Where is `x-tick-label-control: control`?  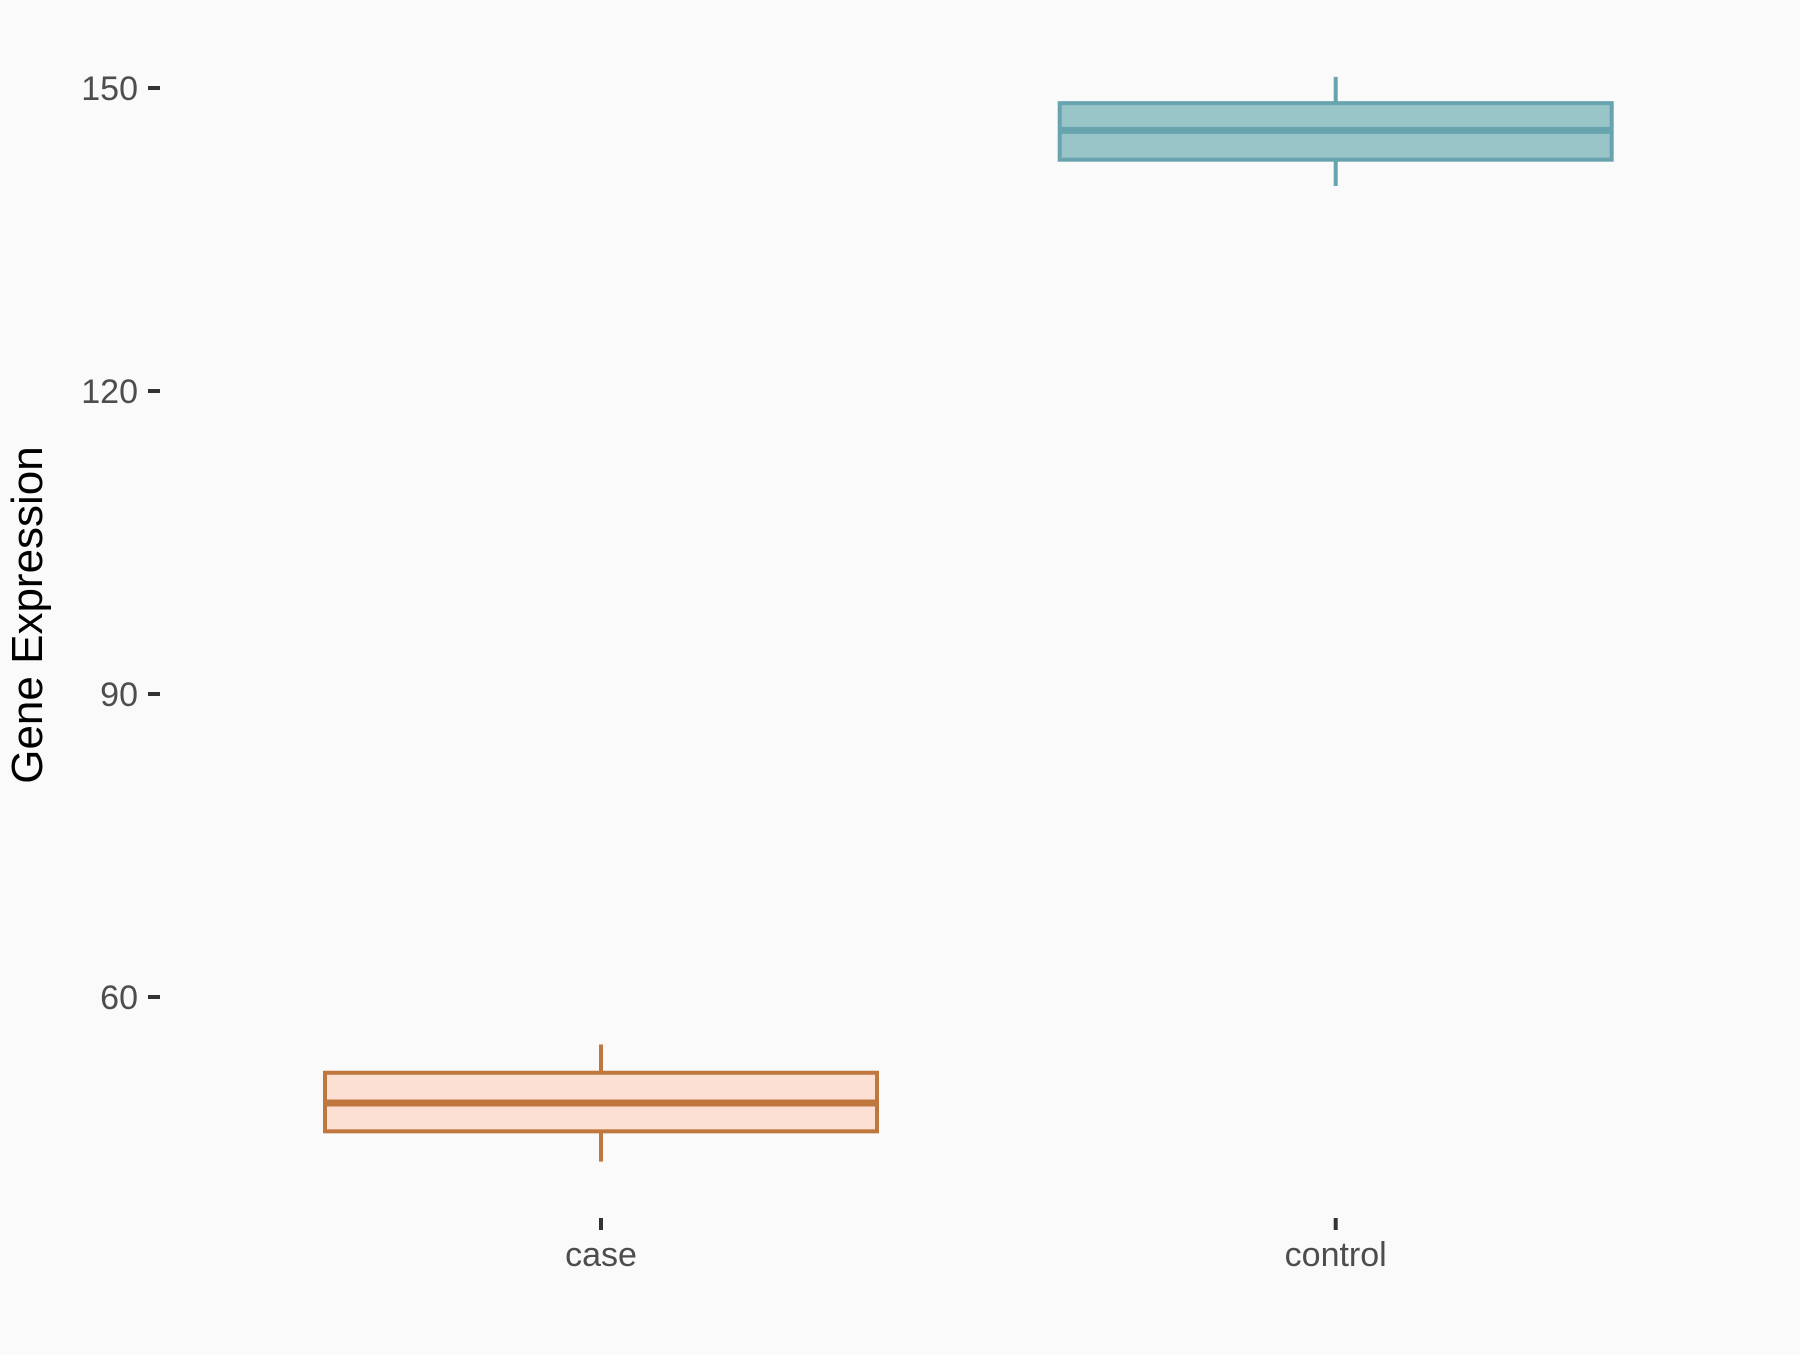
x-tick-label-control: control is located at coordinates (1336, 1255).